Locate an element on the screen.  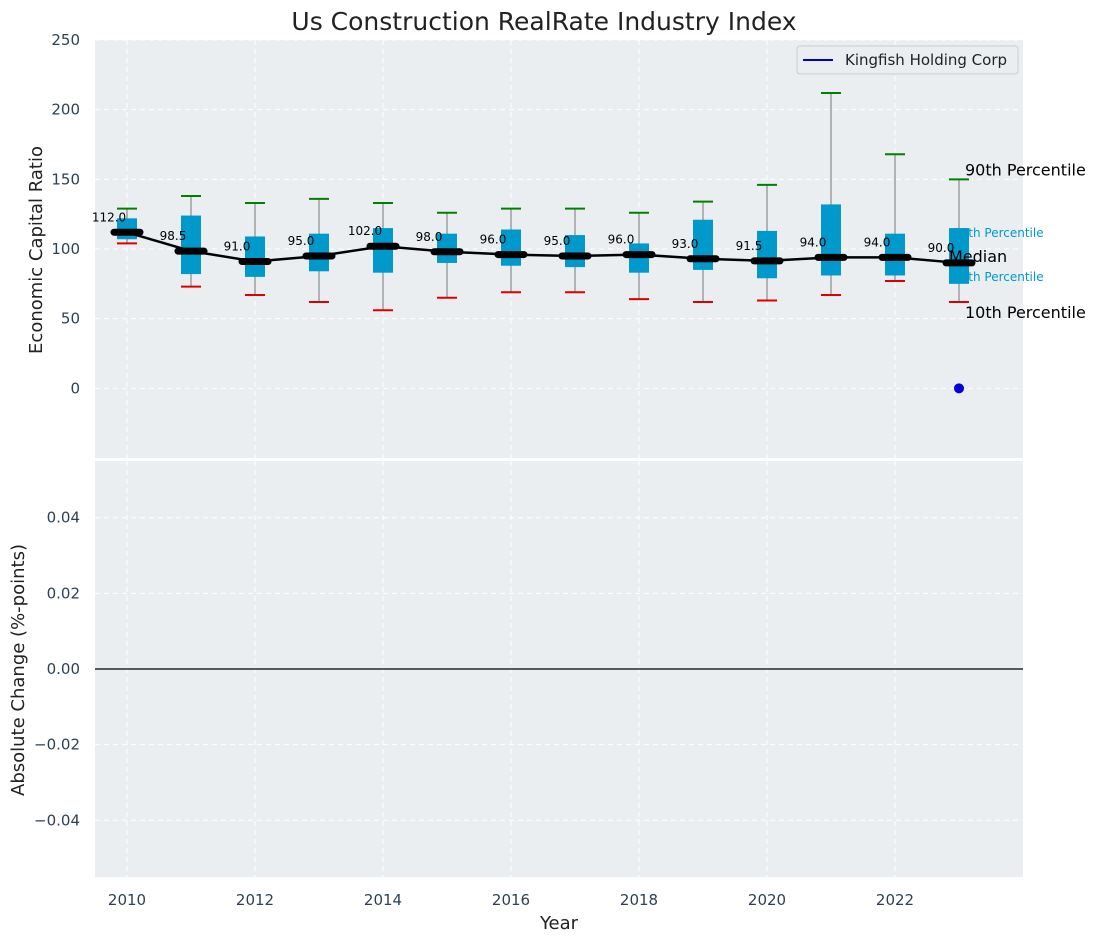
top-y-tick-label: 250 is located at coordinates (65, 40).